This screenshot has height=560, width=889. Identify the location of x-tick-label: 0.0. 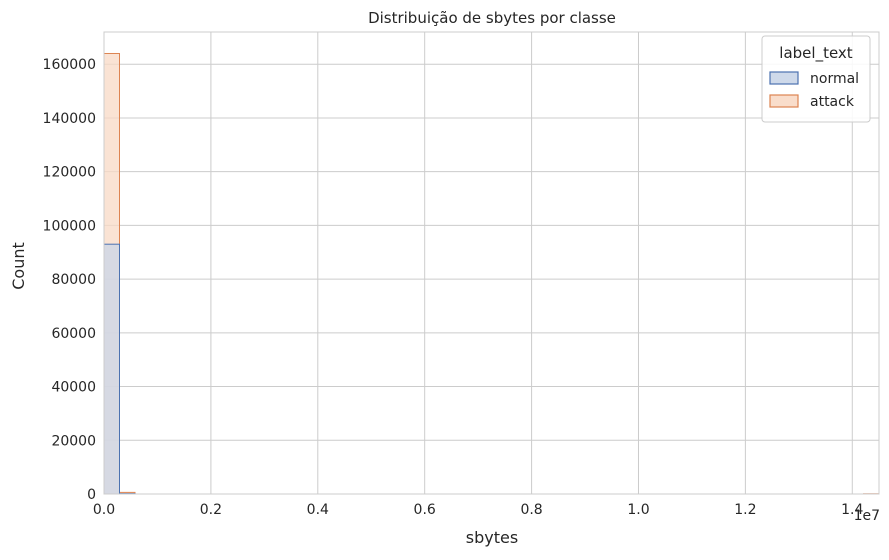
(104, 510).